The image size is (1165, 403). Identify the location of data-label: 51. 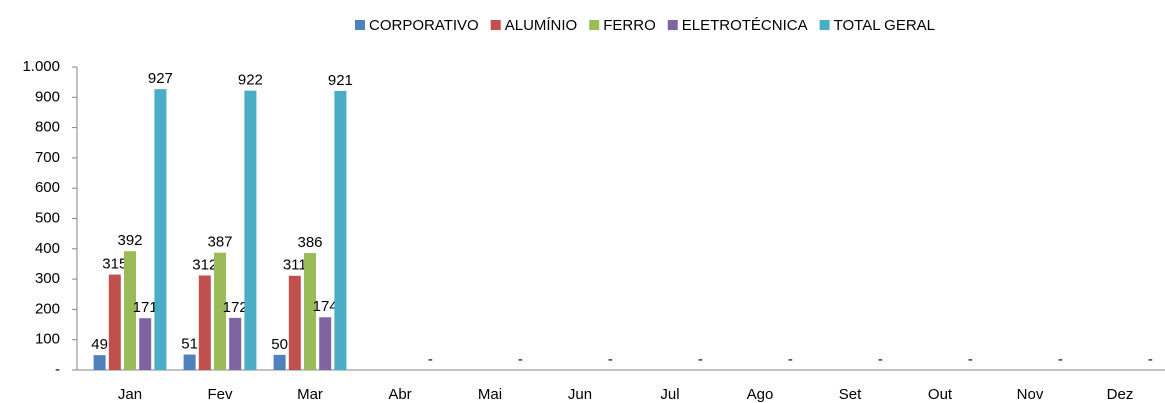
(189, 344).